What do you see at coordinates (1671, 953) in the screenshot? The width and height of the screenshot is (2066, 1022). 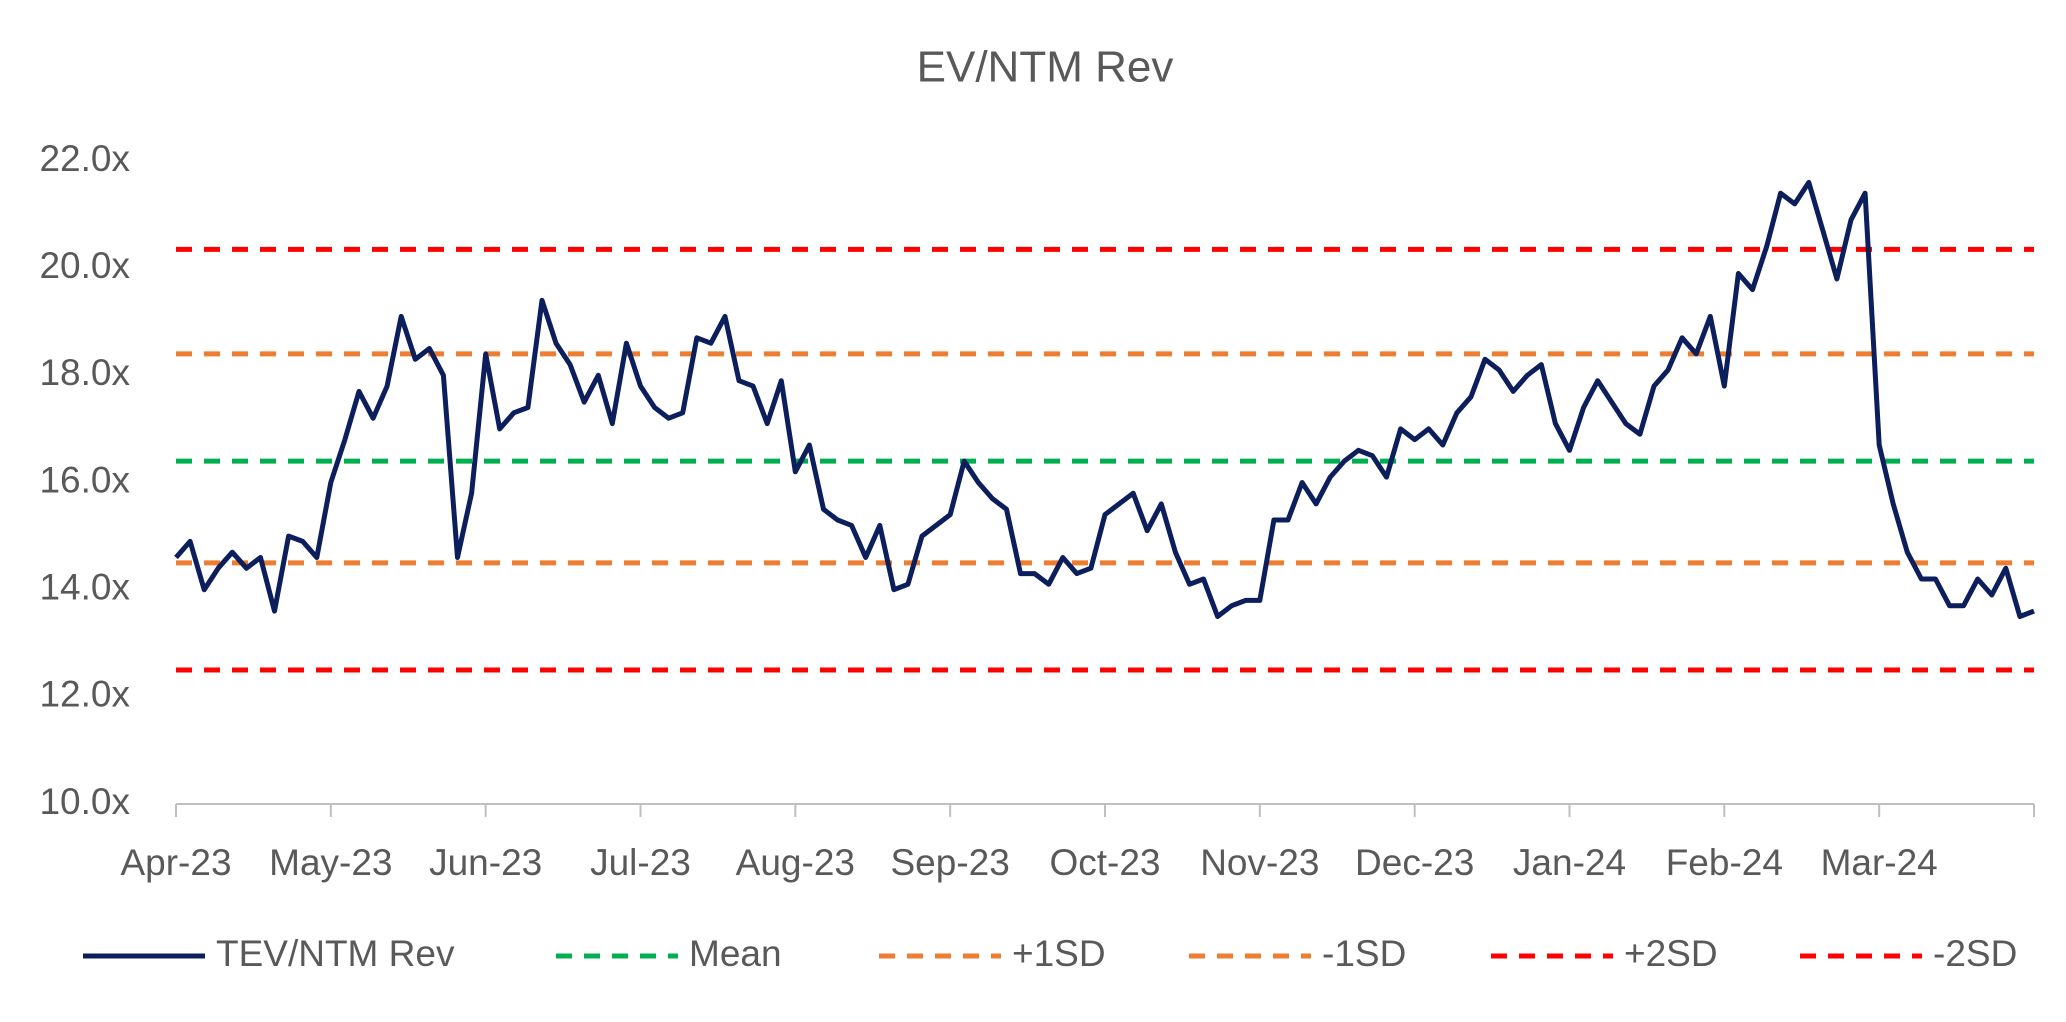 I see `legend-label: +2SD` at bounding box center [1671, 953].